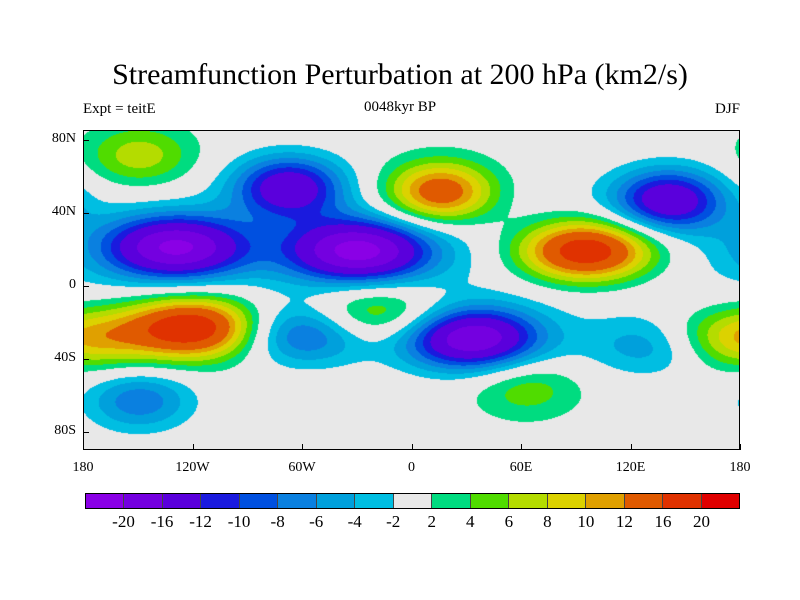 Image resolution: width=800 pixels, height=600 pixels. I want to click on colorbar-label: 10, so click(586, 521).